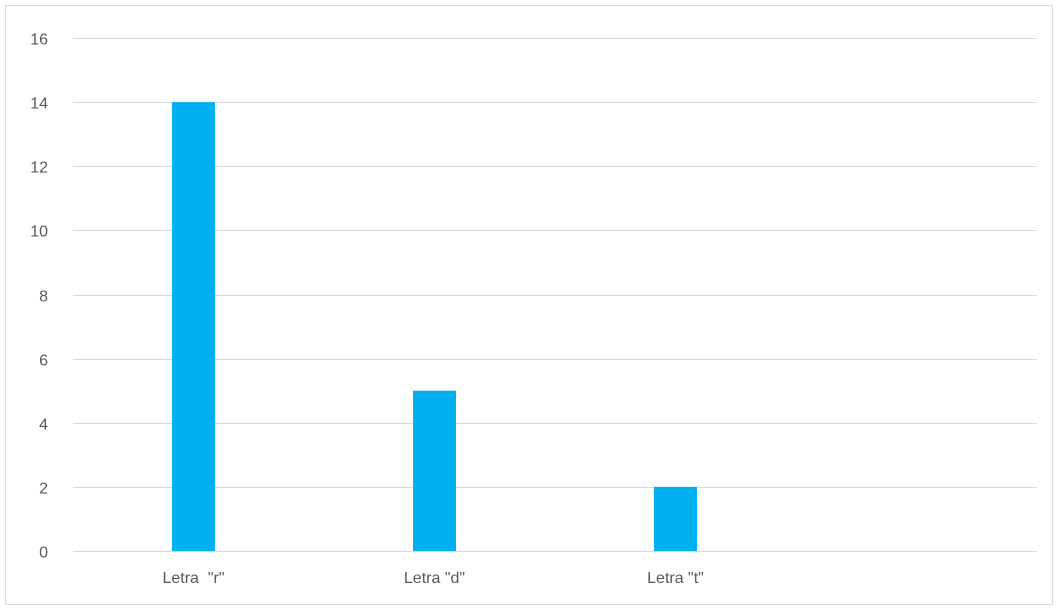 The image size is (1059, 610). I want to click on y-tick-label: 16, so click(39, 40).